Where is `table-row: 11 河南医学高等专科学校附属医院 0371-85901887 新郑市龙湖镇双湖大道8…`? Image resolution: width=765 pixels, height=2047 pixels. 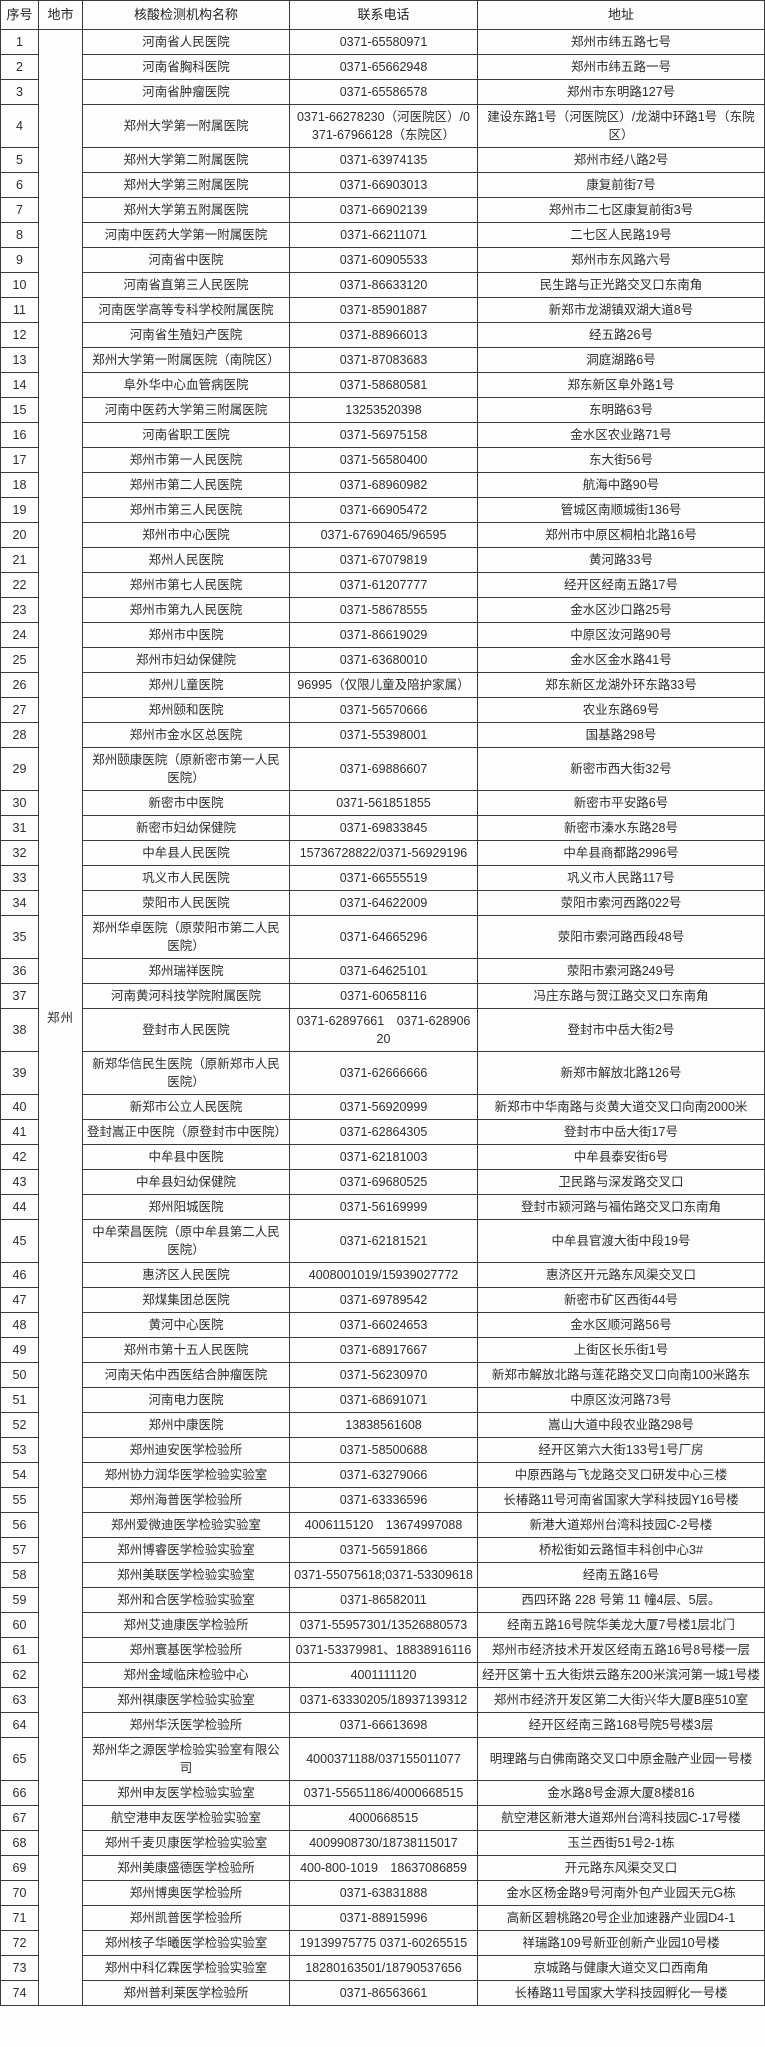 table-row: 11 河南医学高等专科学校附属医院 0371-85901887 新郑市龙湖镇双湖大道8… is located at coordinates (382, 310).